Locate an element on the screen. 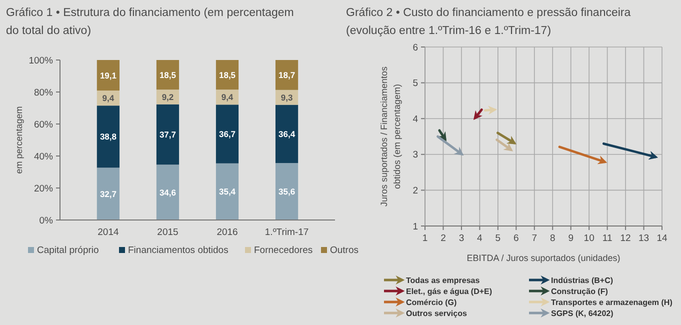 The width and height of the screenshot is (681, 325). x-tick-label: 12 is located at coordinates (625, 238).